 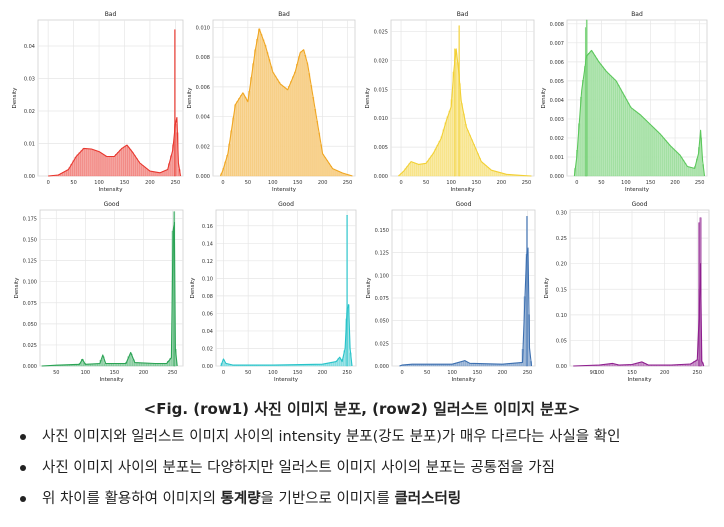 I want to click on y-tick-label: 0.003, so click(x=557, y=120).